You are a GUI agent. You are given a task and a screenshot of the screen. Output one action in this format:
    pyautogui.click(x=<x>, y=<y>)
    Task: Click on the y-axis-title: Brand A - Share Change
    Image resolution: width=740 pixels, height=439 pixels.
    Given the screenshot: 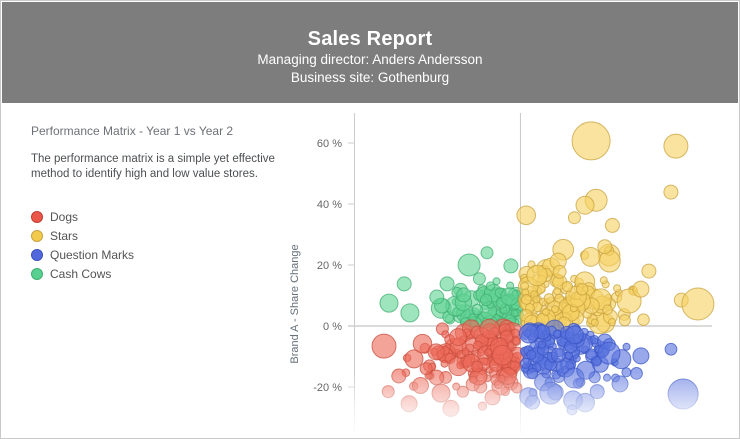 What is the action you would take?
    pyautogui.click(x=295, y=303)
    